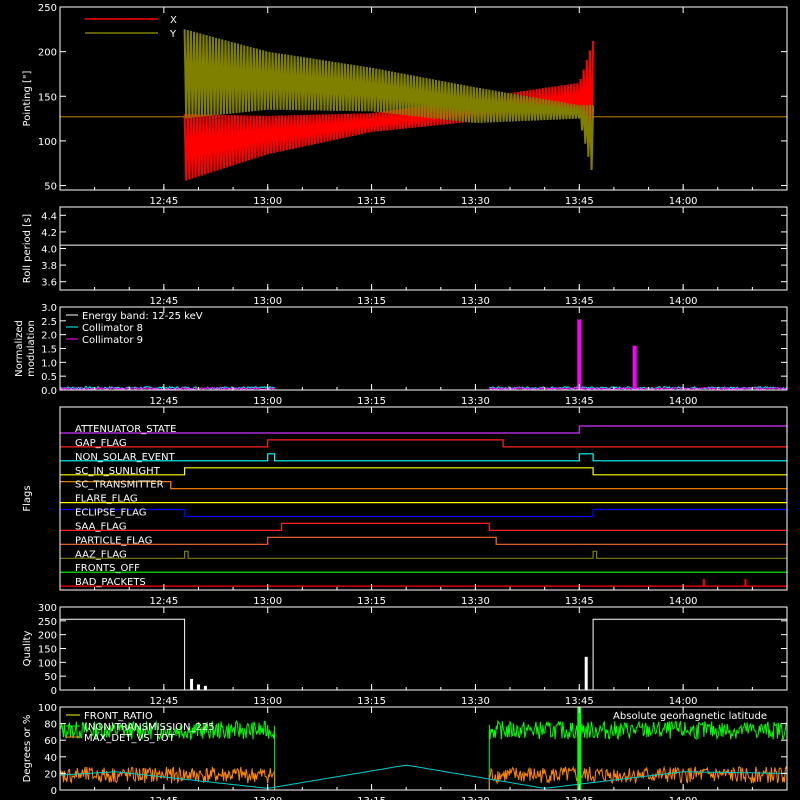 The width and height of the screenshot is (800, 800). I want to click on y-tick-label: 4.0, so click(49, 250).